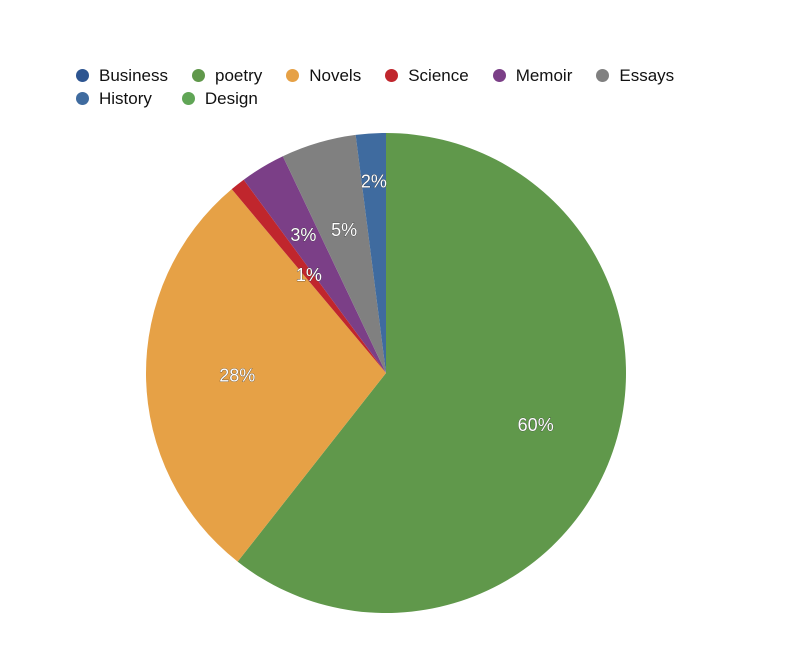 The image size is (800, 654). What do you see at coordinates (544, 75) in the screenshot?
I see `legend-label: Memoir` at bounding box center [544, 75].